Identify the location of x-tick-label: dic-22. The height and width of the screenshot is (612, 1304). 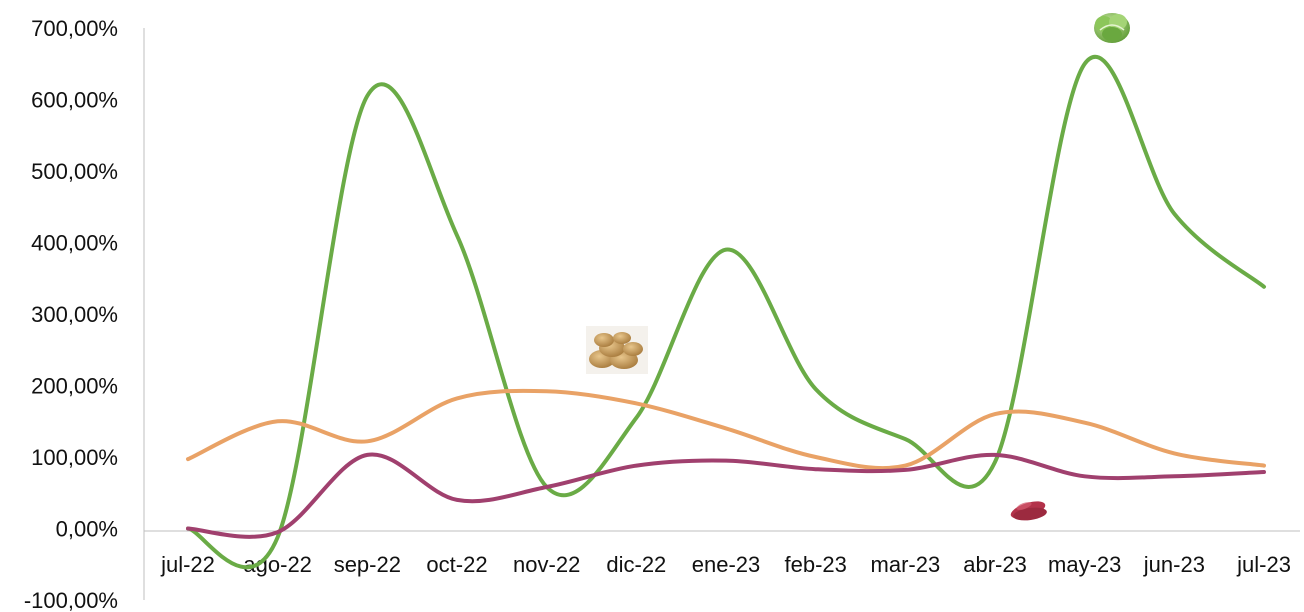
(636, 564).